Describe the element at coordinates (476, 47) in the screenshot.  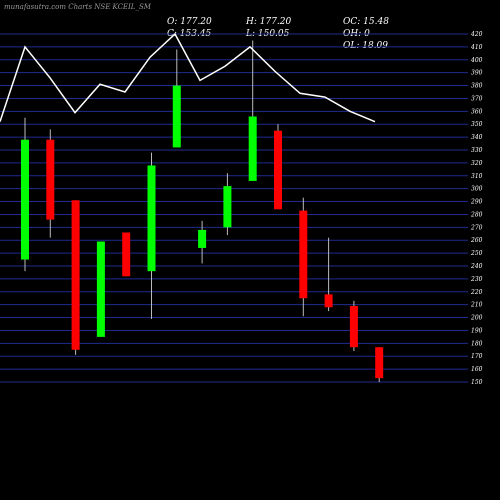
I see `y-tick-label: 410` at that location.